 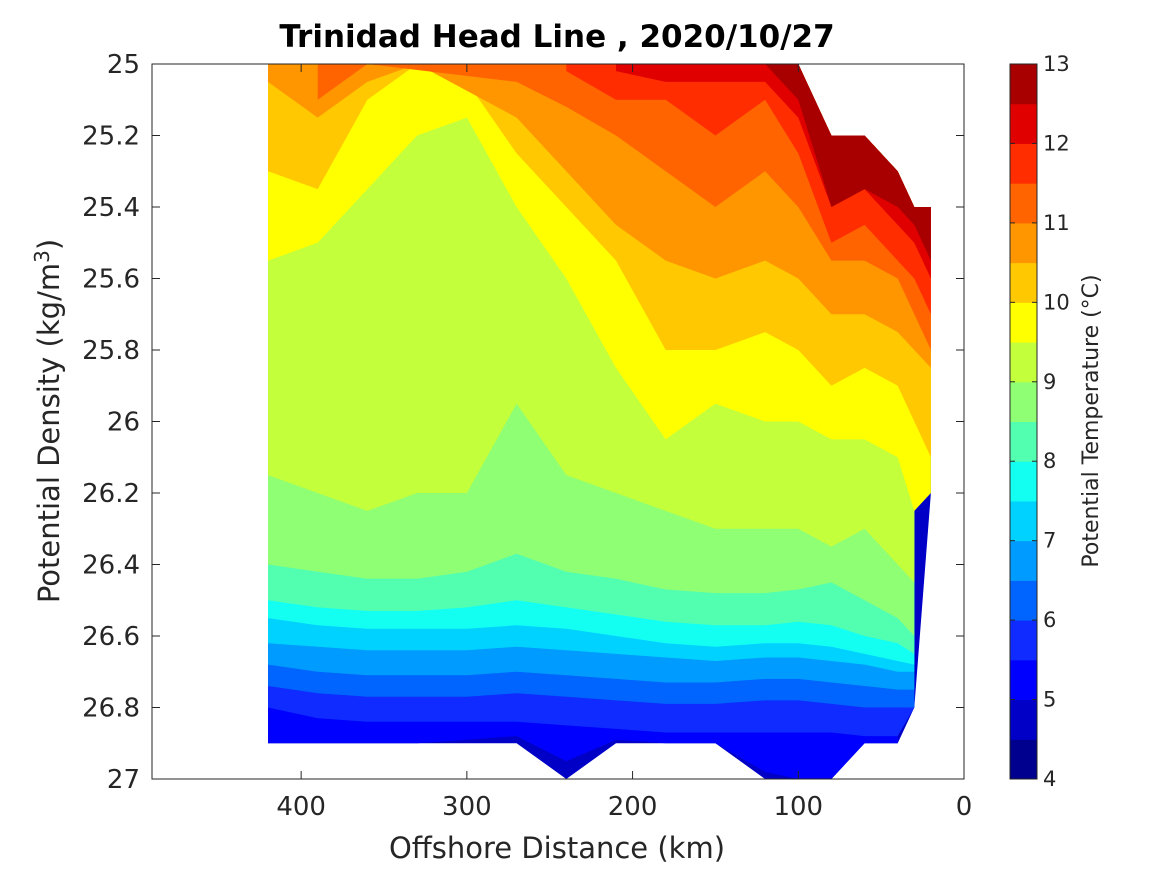 What do you see at coordinates (49, 244) in the screenshot?
I see `y-axis-label-close: )` at bounding box center [49, 244].